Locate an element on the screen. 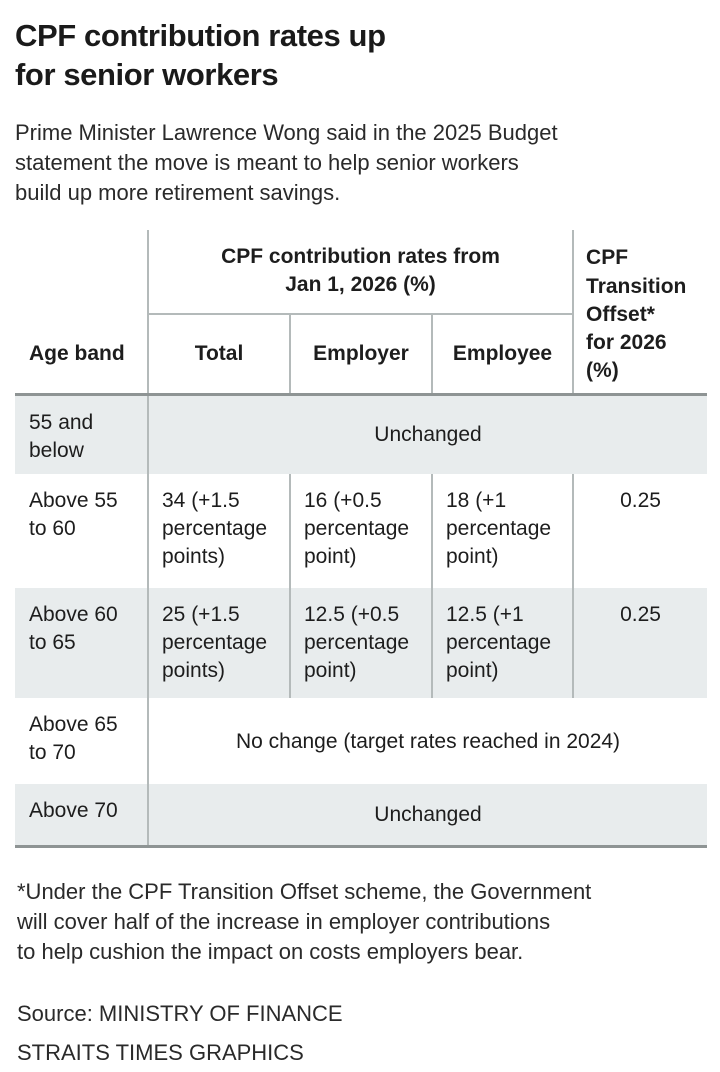  col-header-transition-offset: CPF Transition Offset* for 2026 (%) is located at coordinates (640, 313).